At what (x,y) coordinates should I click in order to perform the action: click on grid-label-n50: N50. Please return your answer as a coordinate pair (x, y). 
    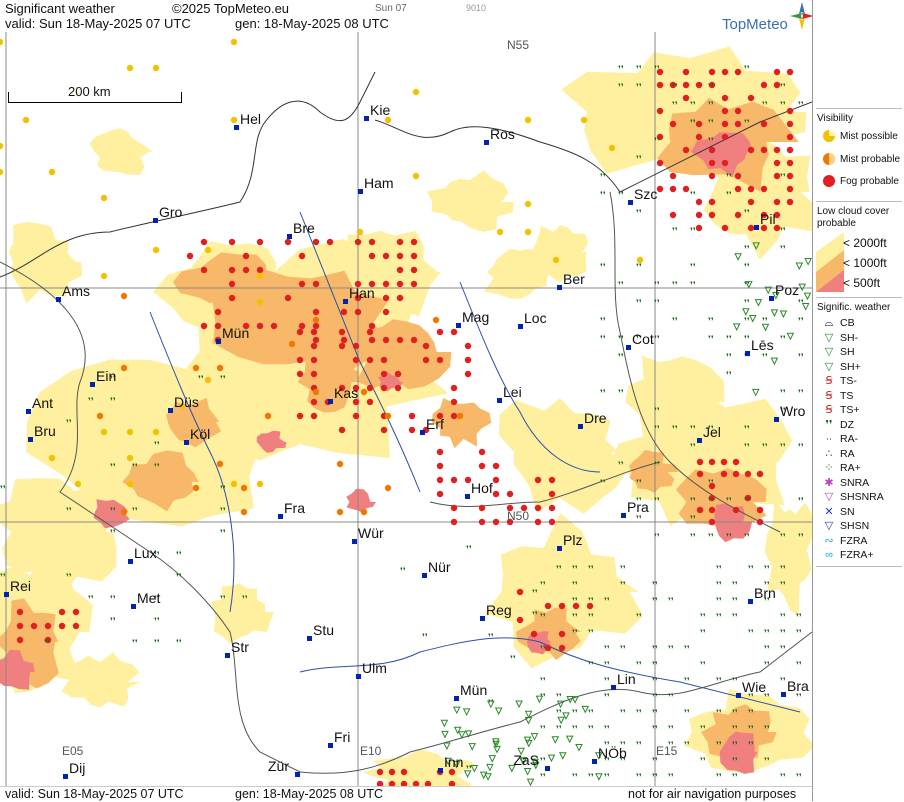
    Looking at the image, I should click on (518, 516).